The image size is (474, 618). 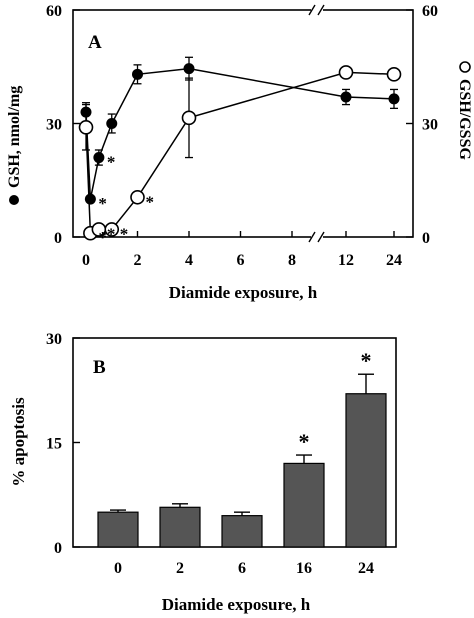 What do you see at coordinates (99, 367) in the screenshot?
I see `panel-b-label: B` at bounding box center [99, 367].